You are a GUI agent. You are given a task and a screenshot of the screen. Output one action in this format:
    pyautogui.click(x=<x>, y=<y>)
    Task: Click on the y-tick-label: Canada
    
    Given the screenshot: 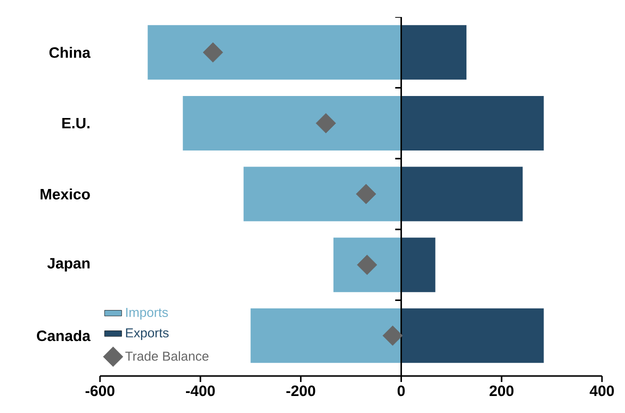 What is the action you would take?
    pyautogui.click(x=63, y=336)
    